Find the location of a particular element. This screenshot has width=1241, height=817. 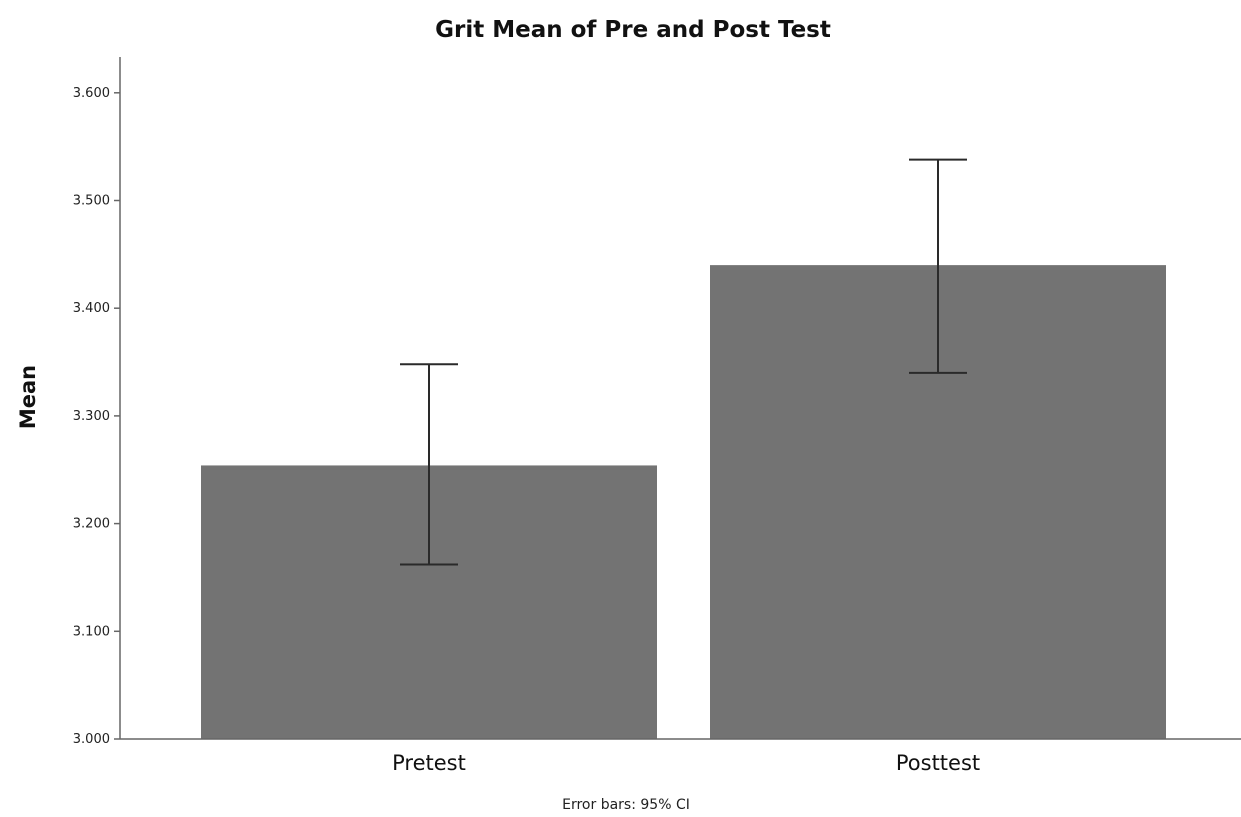

y-tick-label: 3.500 is located at coordinates (91, 201).